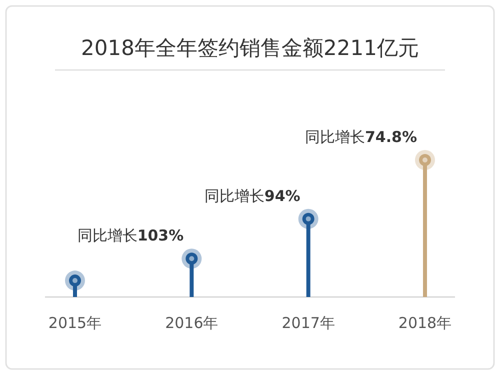  I want to click on x-tick-label: 2015年, so click(75, 323).